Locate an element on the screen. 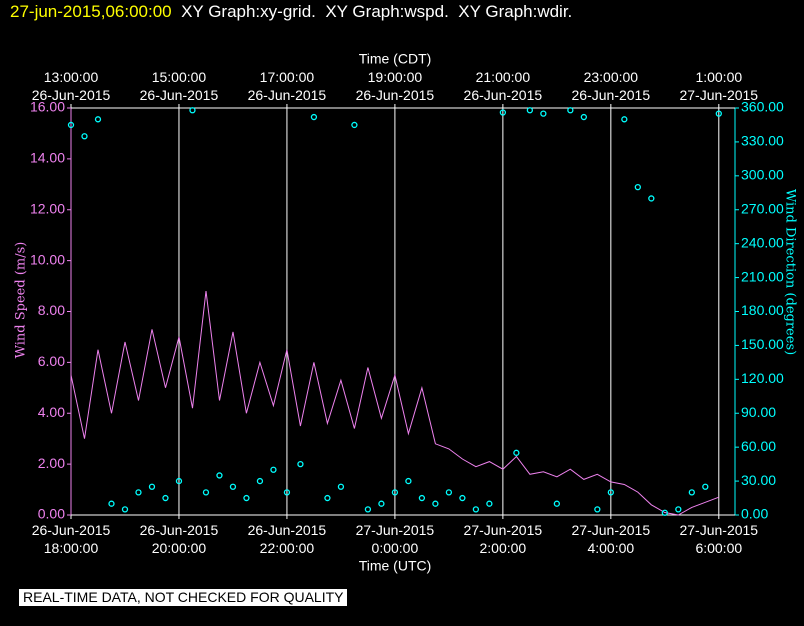 This screenshot has width=804, height=626. y2-tick-label: 30.00 is located at coordinates (758, 480).